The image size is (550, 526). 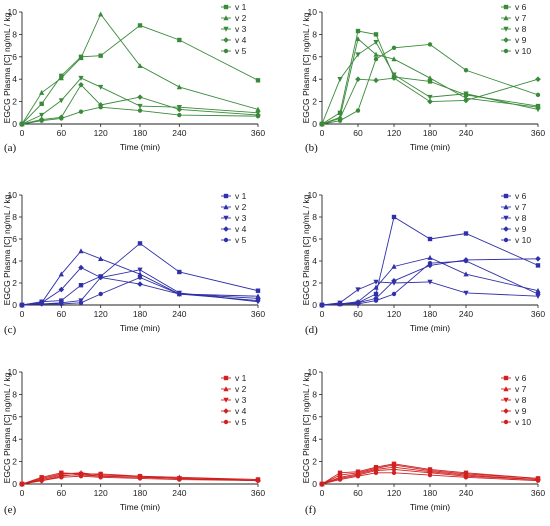 What do you see at coordinates (306, 249) in the screenshot?
I see `y-axis-label: EGCG Plasma [C] ng/mL / kg` at bounding box center [306, 249].